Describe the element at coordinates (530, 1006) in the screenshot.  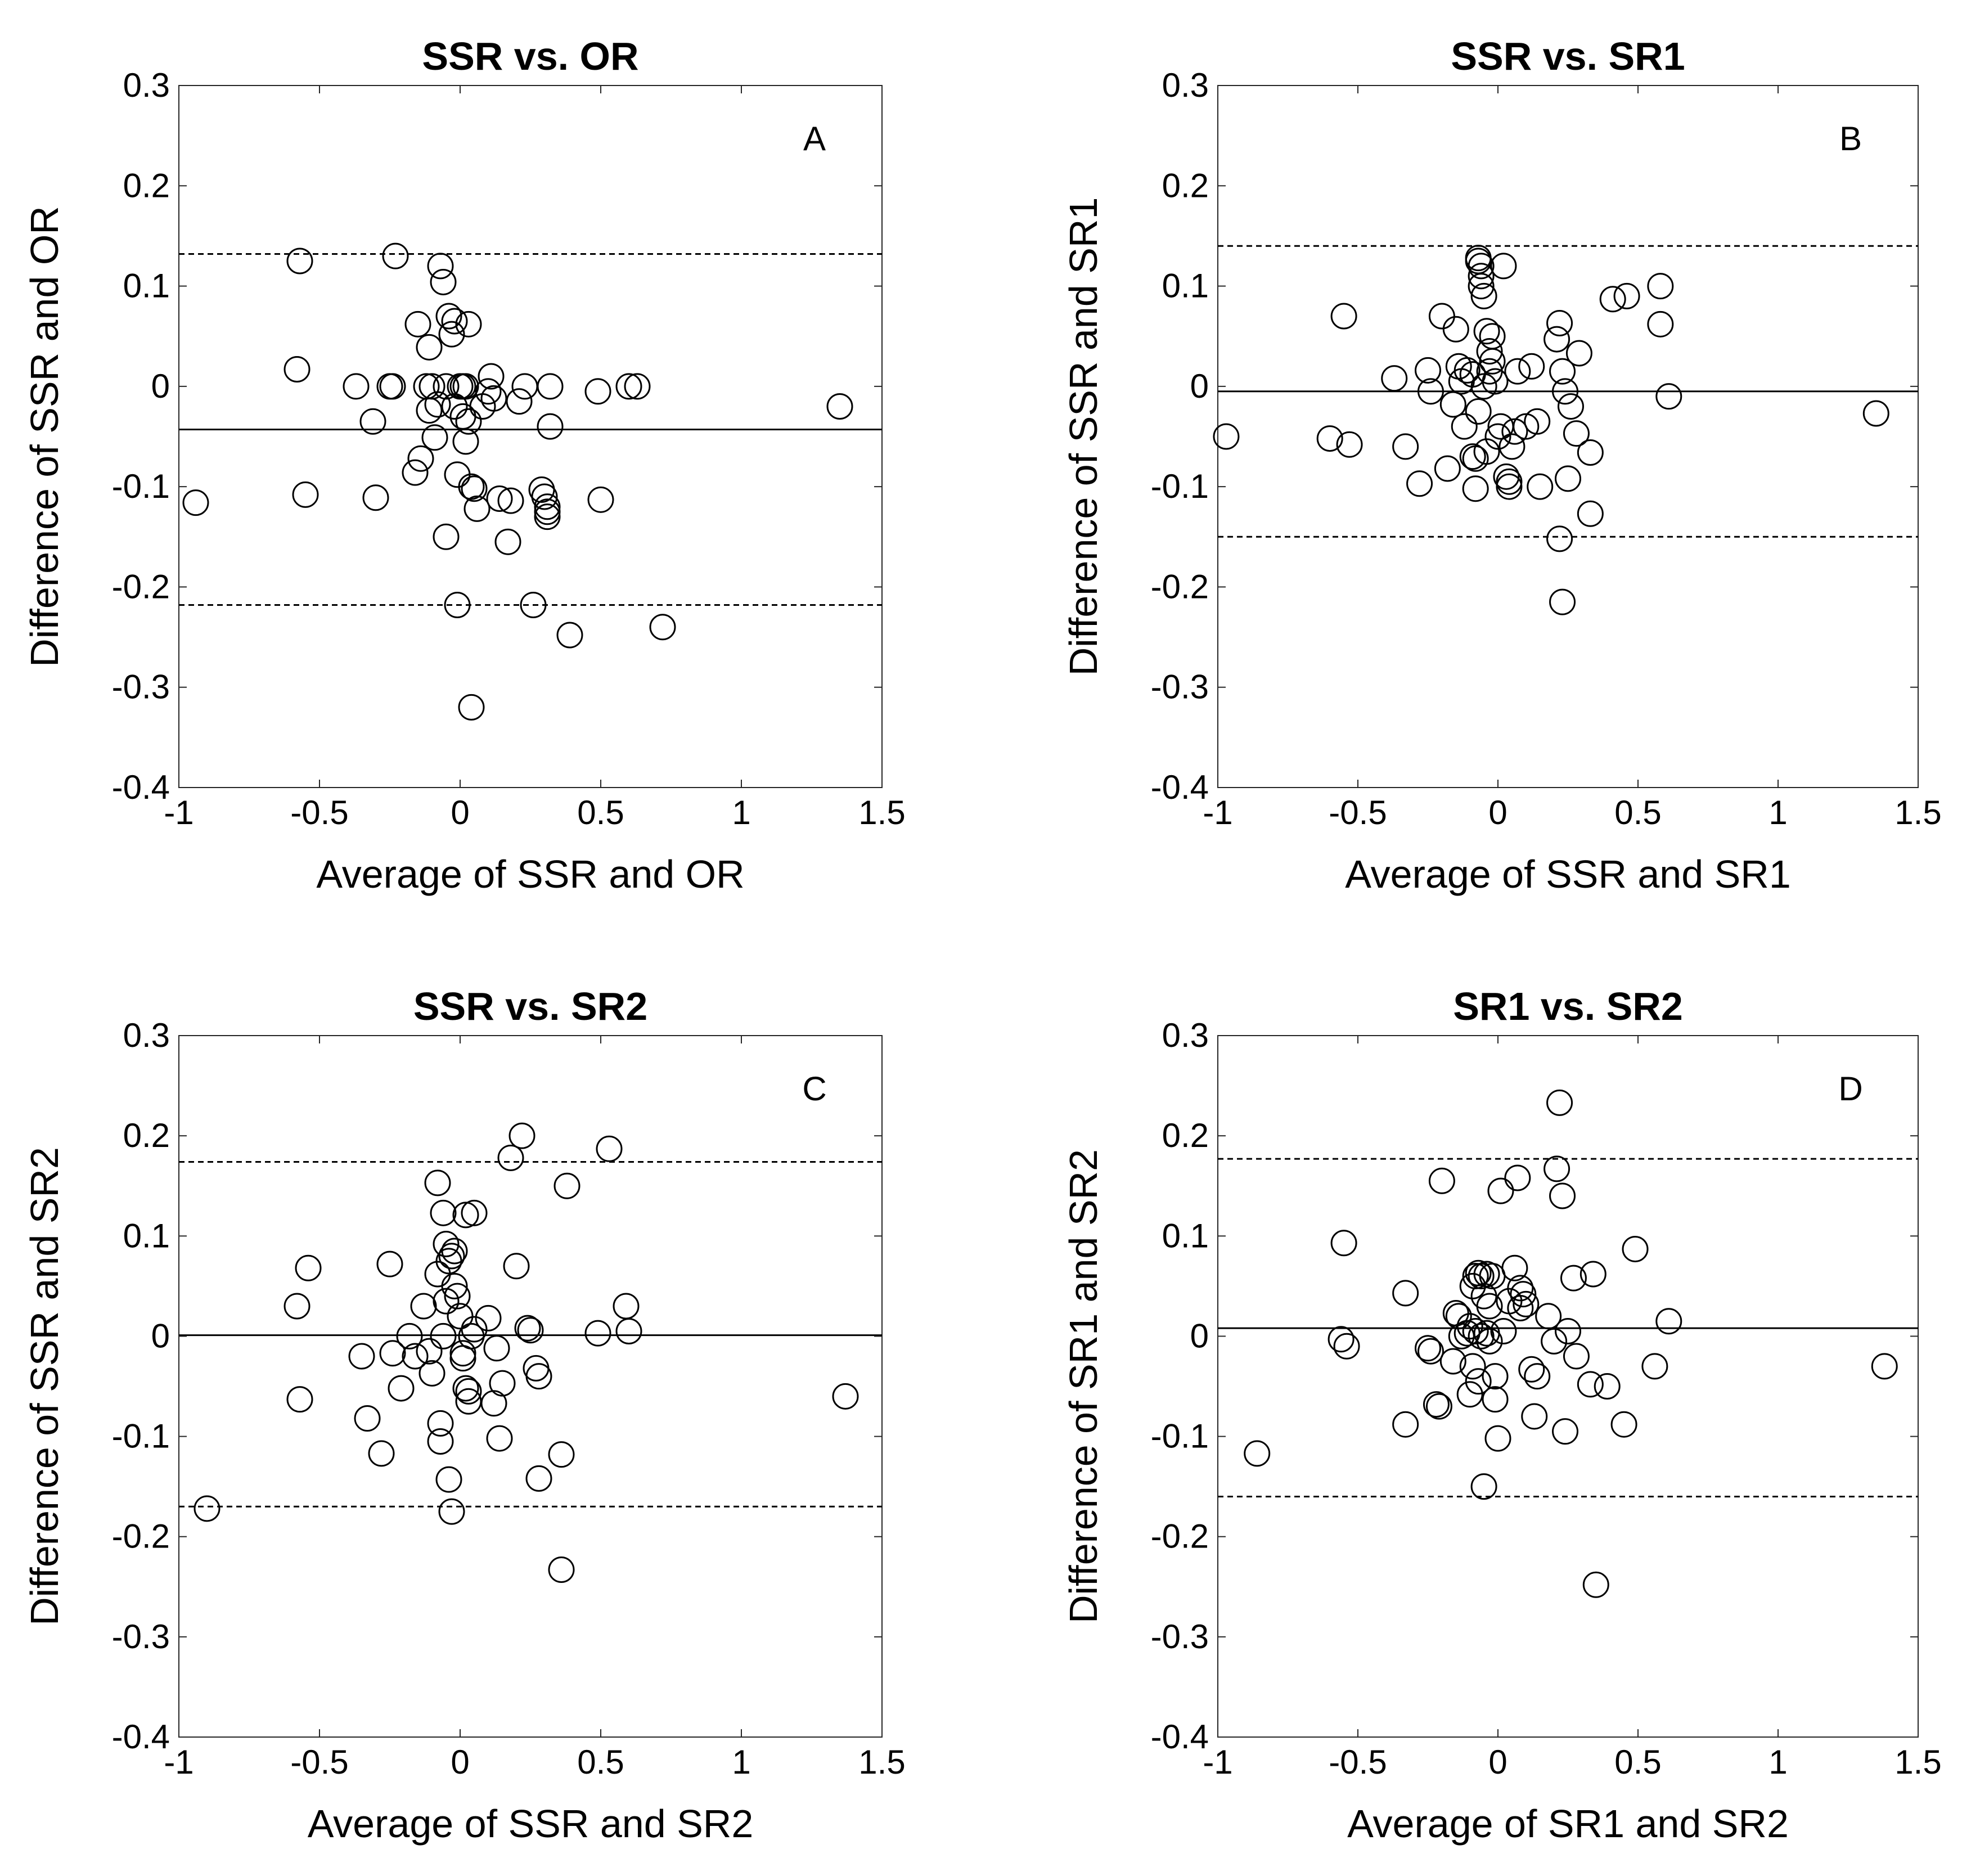
I see `panel-title: SSR vs. SR2` at that location.